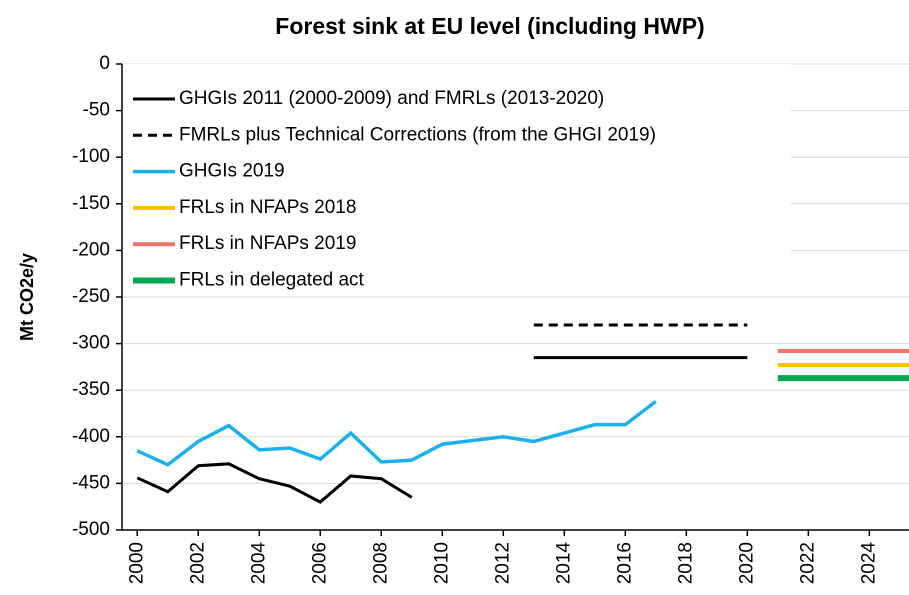 This screenshot has width=909, height=595. Describe the element at coordinates (396, 433) in the screenshot. I see `series-line` at that location.